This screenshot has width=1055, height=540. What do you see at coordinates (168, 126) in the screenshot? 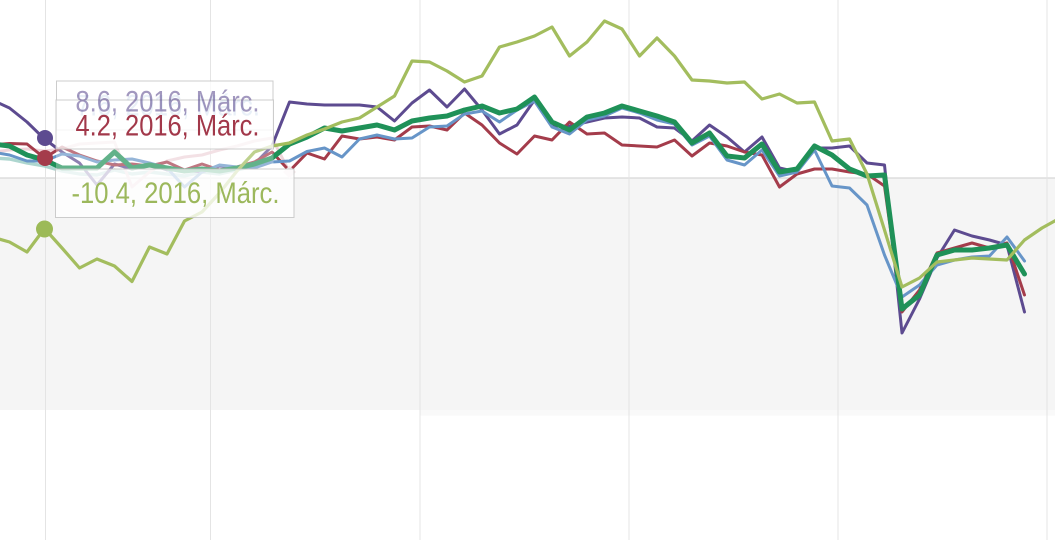
I see `svg-text: 4.2, 2016, Márc.` at bounding box center [168, 126].